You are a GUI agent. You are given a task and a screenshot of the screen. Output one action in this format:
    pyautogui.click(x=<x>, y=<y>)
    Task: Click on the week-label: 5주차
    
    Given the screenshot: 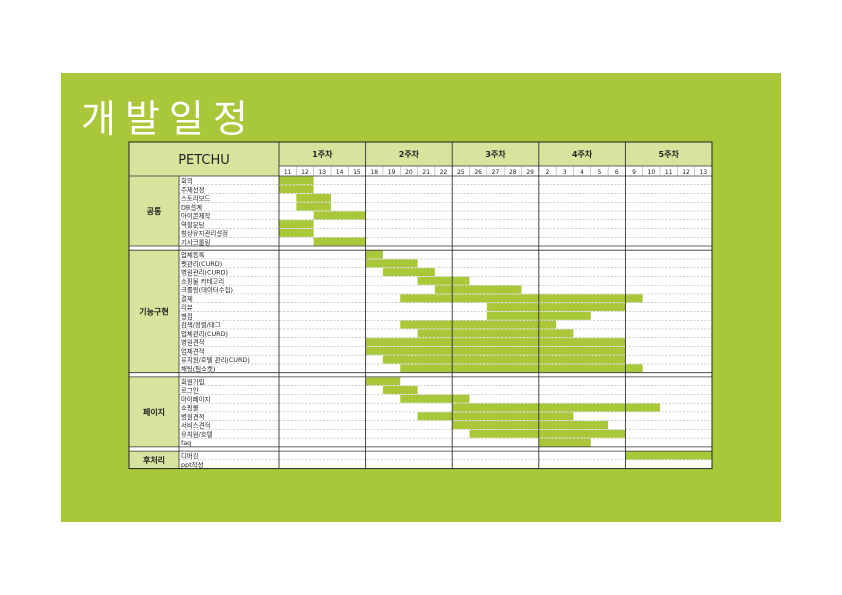 What is the action you would take?
    pyautogui.click(x=669, y=154)
    